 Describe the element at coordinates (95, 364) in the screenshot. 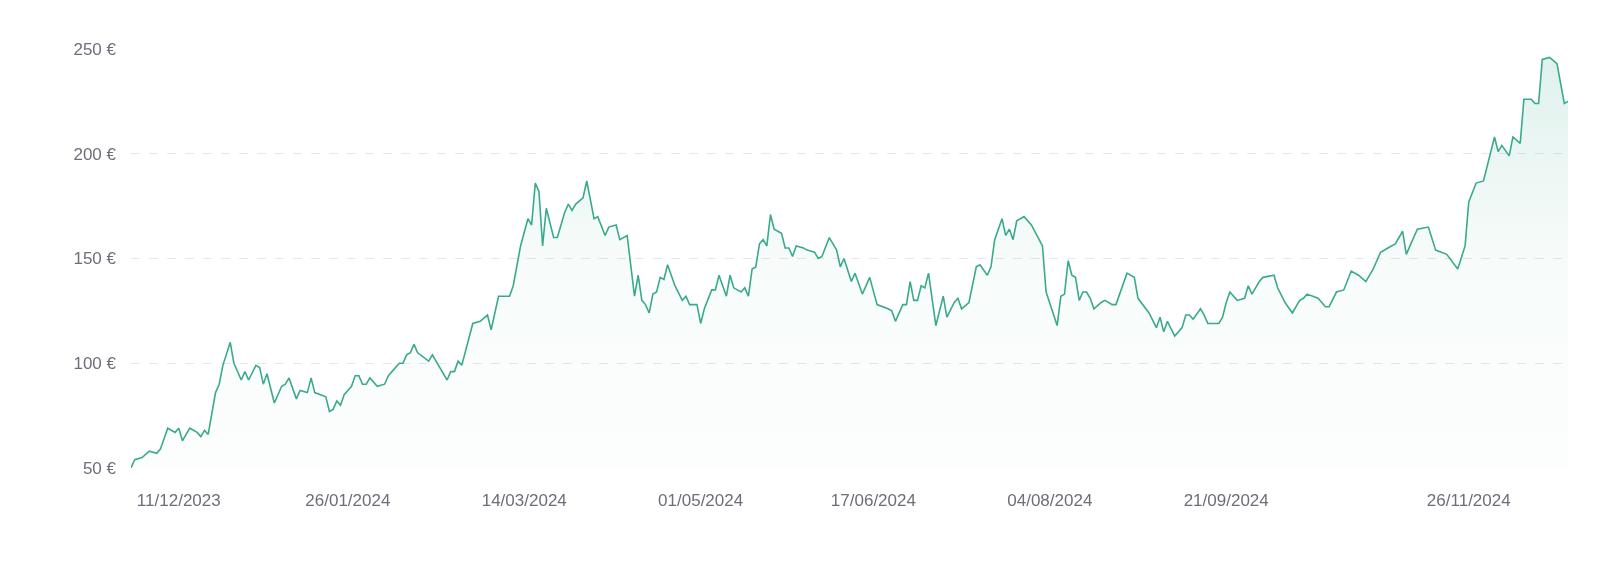

I see `y-tick-label: 100 €` at that location.